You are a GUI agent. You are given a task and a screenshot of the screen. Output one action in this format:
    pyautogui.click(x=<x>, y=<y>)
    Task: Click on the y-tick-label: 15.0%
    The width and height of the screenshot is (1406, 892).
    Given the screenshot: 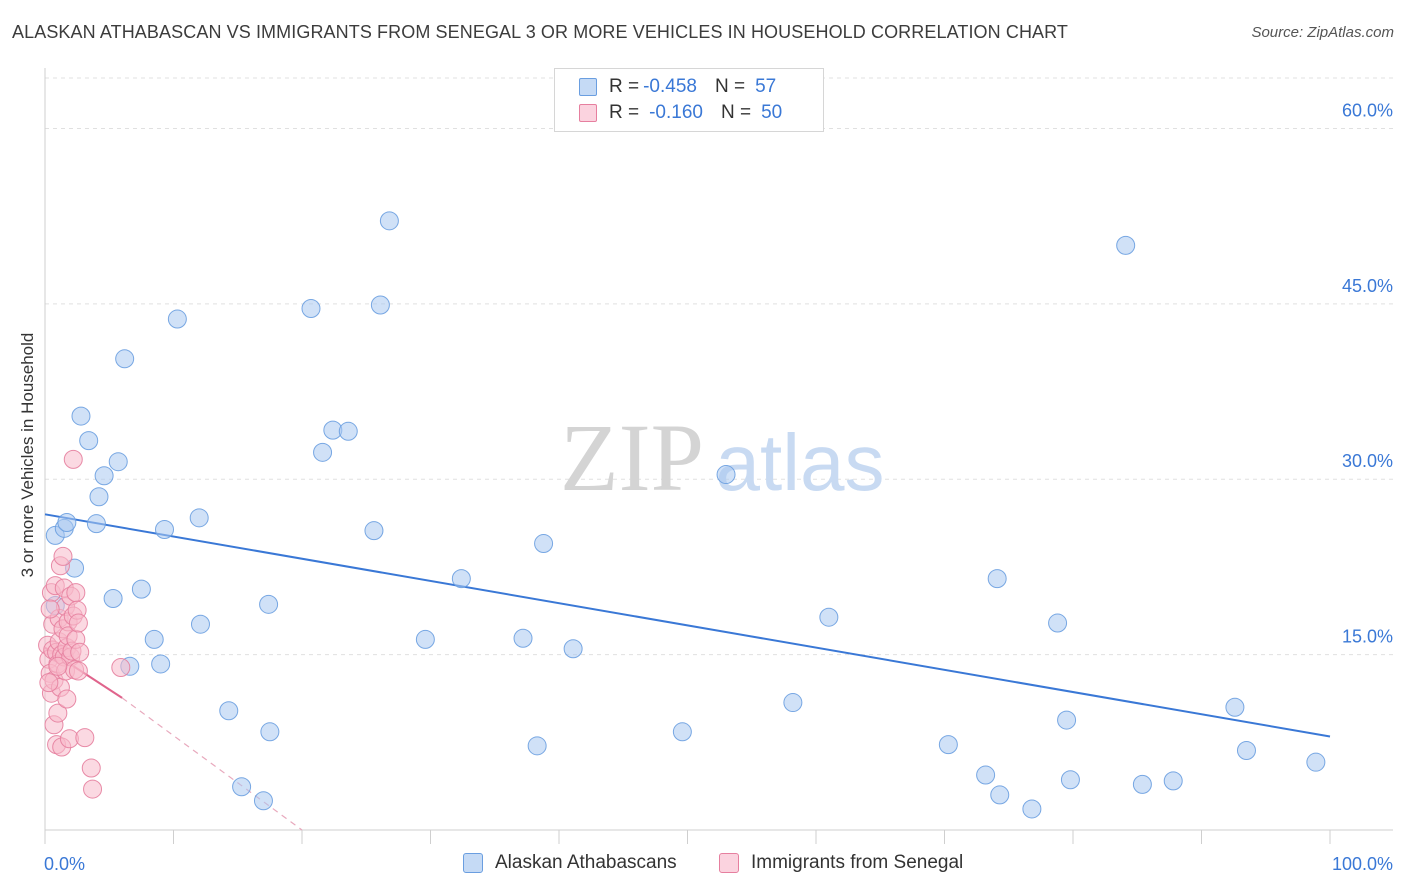 What is the action you would take?
    pyautogui.click(x=1367, y=637)
    